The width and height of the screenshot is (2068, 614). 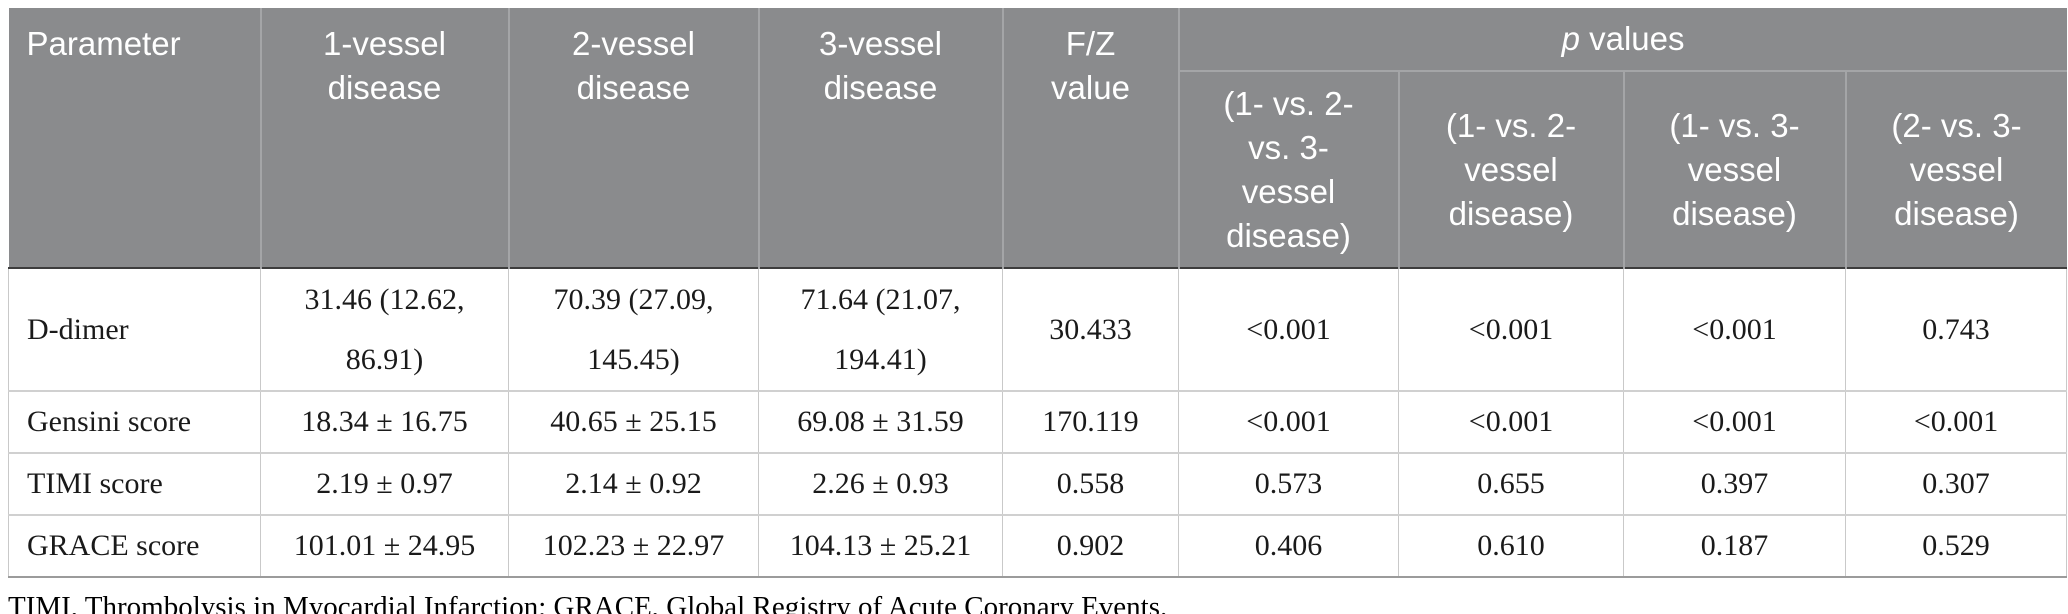 I want to click on parameter-cell: GRACE score, so click(x=134, y=546).